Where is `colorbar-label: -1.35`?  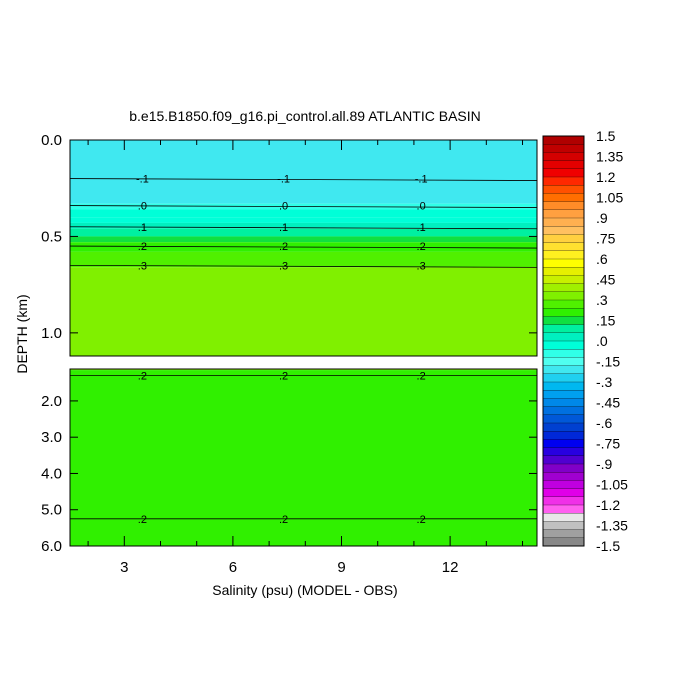 colorbar-label: -1.35 is located at coordinates (612, 526).